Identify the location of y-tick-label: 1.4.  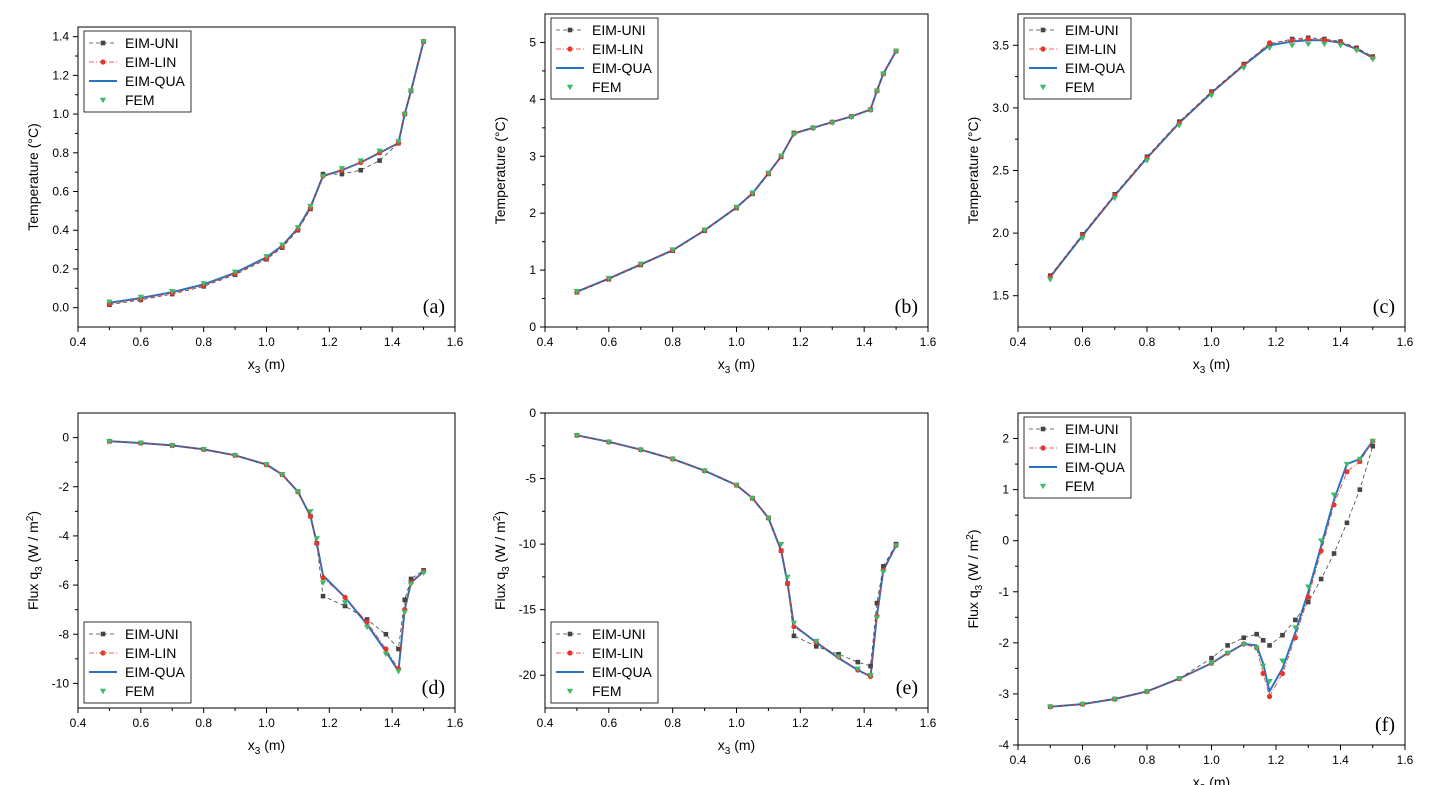
(60, 37).